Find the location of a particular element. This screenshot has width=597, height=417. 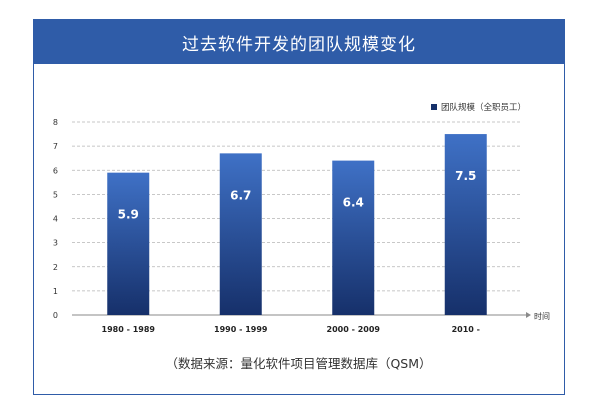

title-bar: 过去软件开发的团队规模变化 is located at coordinates (299, 42).